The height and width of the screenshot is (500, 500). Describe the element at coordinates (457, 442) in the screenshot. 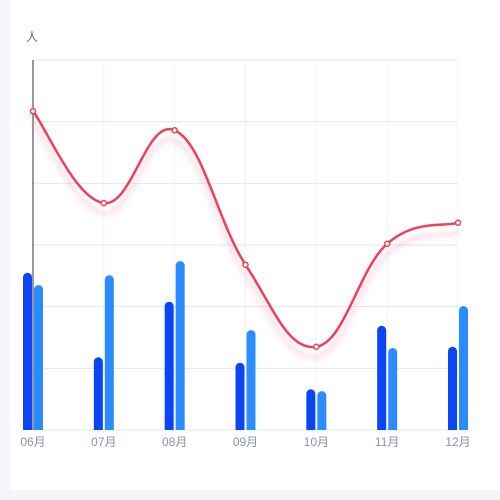

I see `x-tick-label: 12月` at that location.